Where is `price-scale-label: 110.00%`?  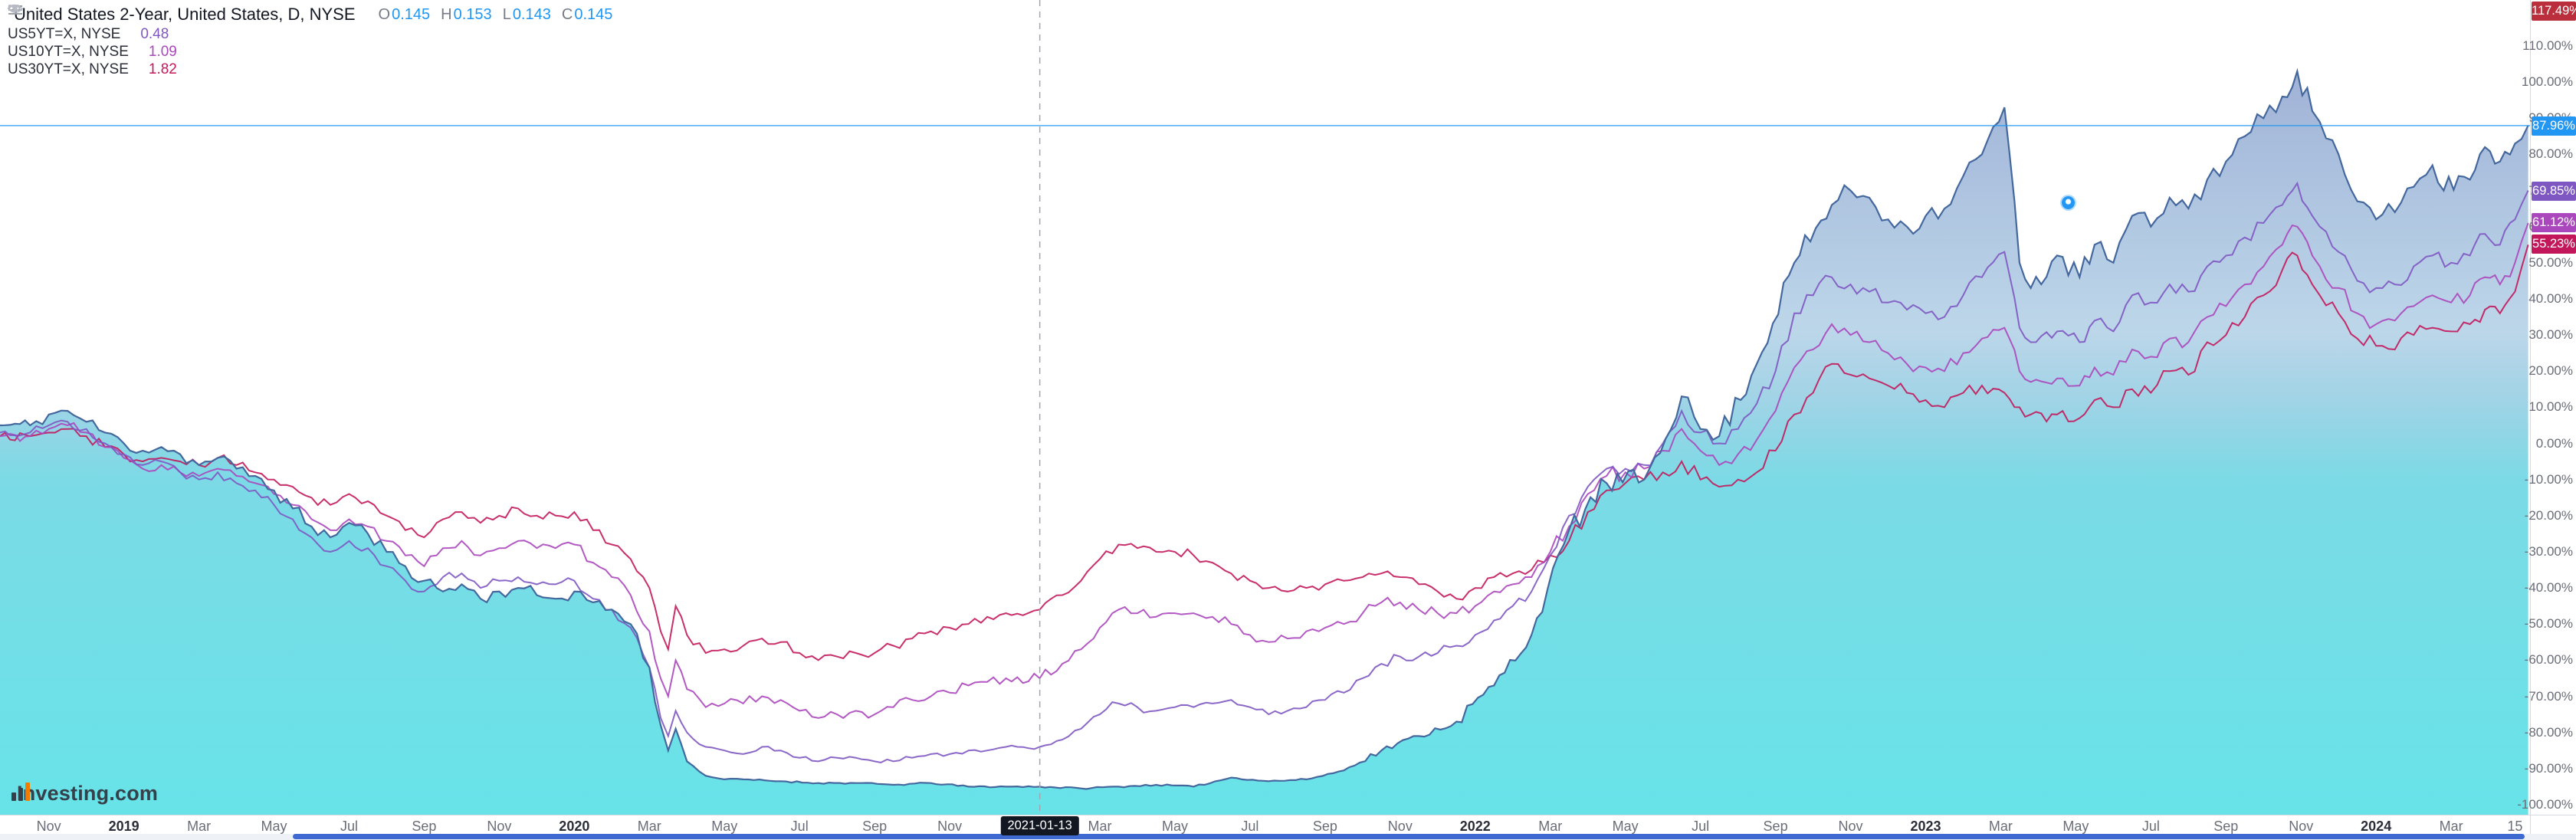
price-scale-label: 110.00% is located at coordinates (2547, 45).